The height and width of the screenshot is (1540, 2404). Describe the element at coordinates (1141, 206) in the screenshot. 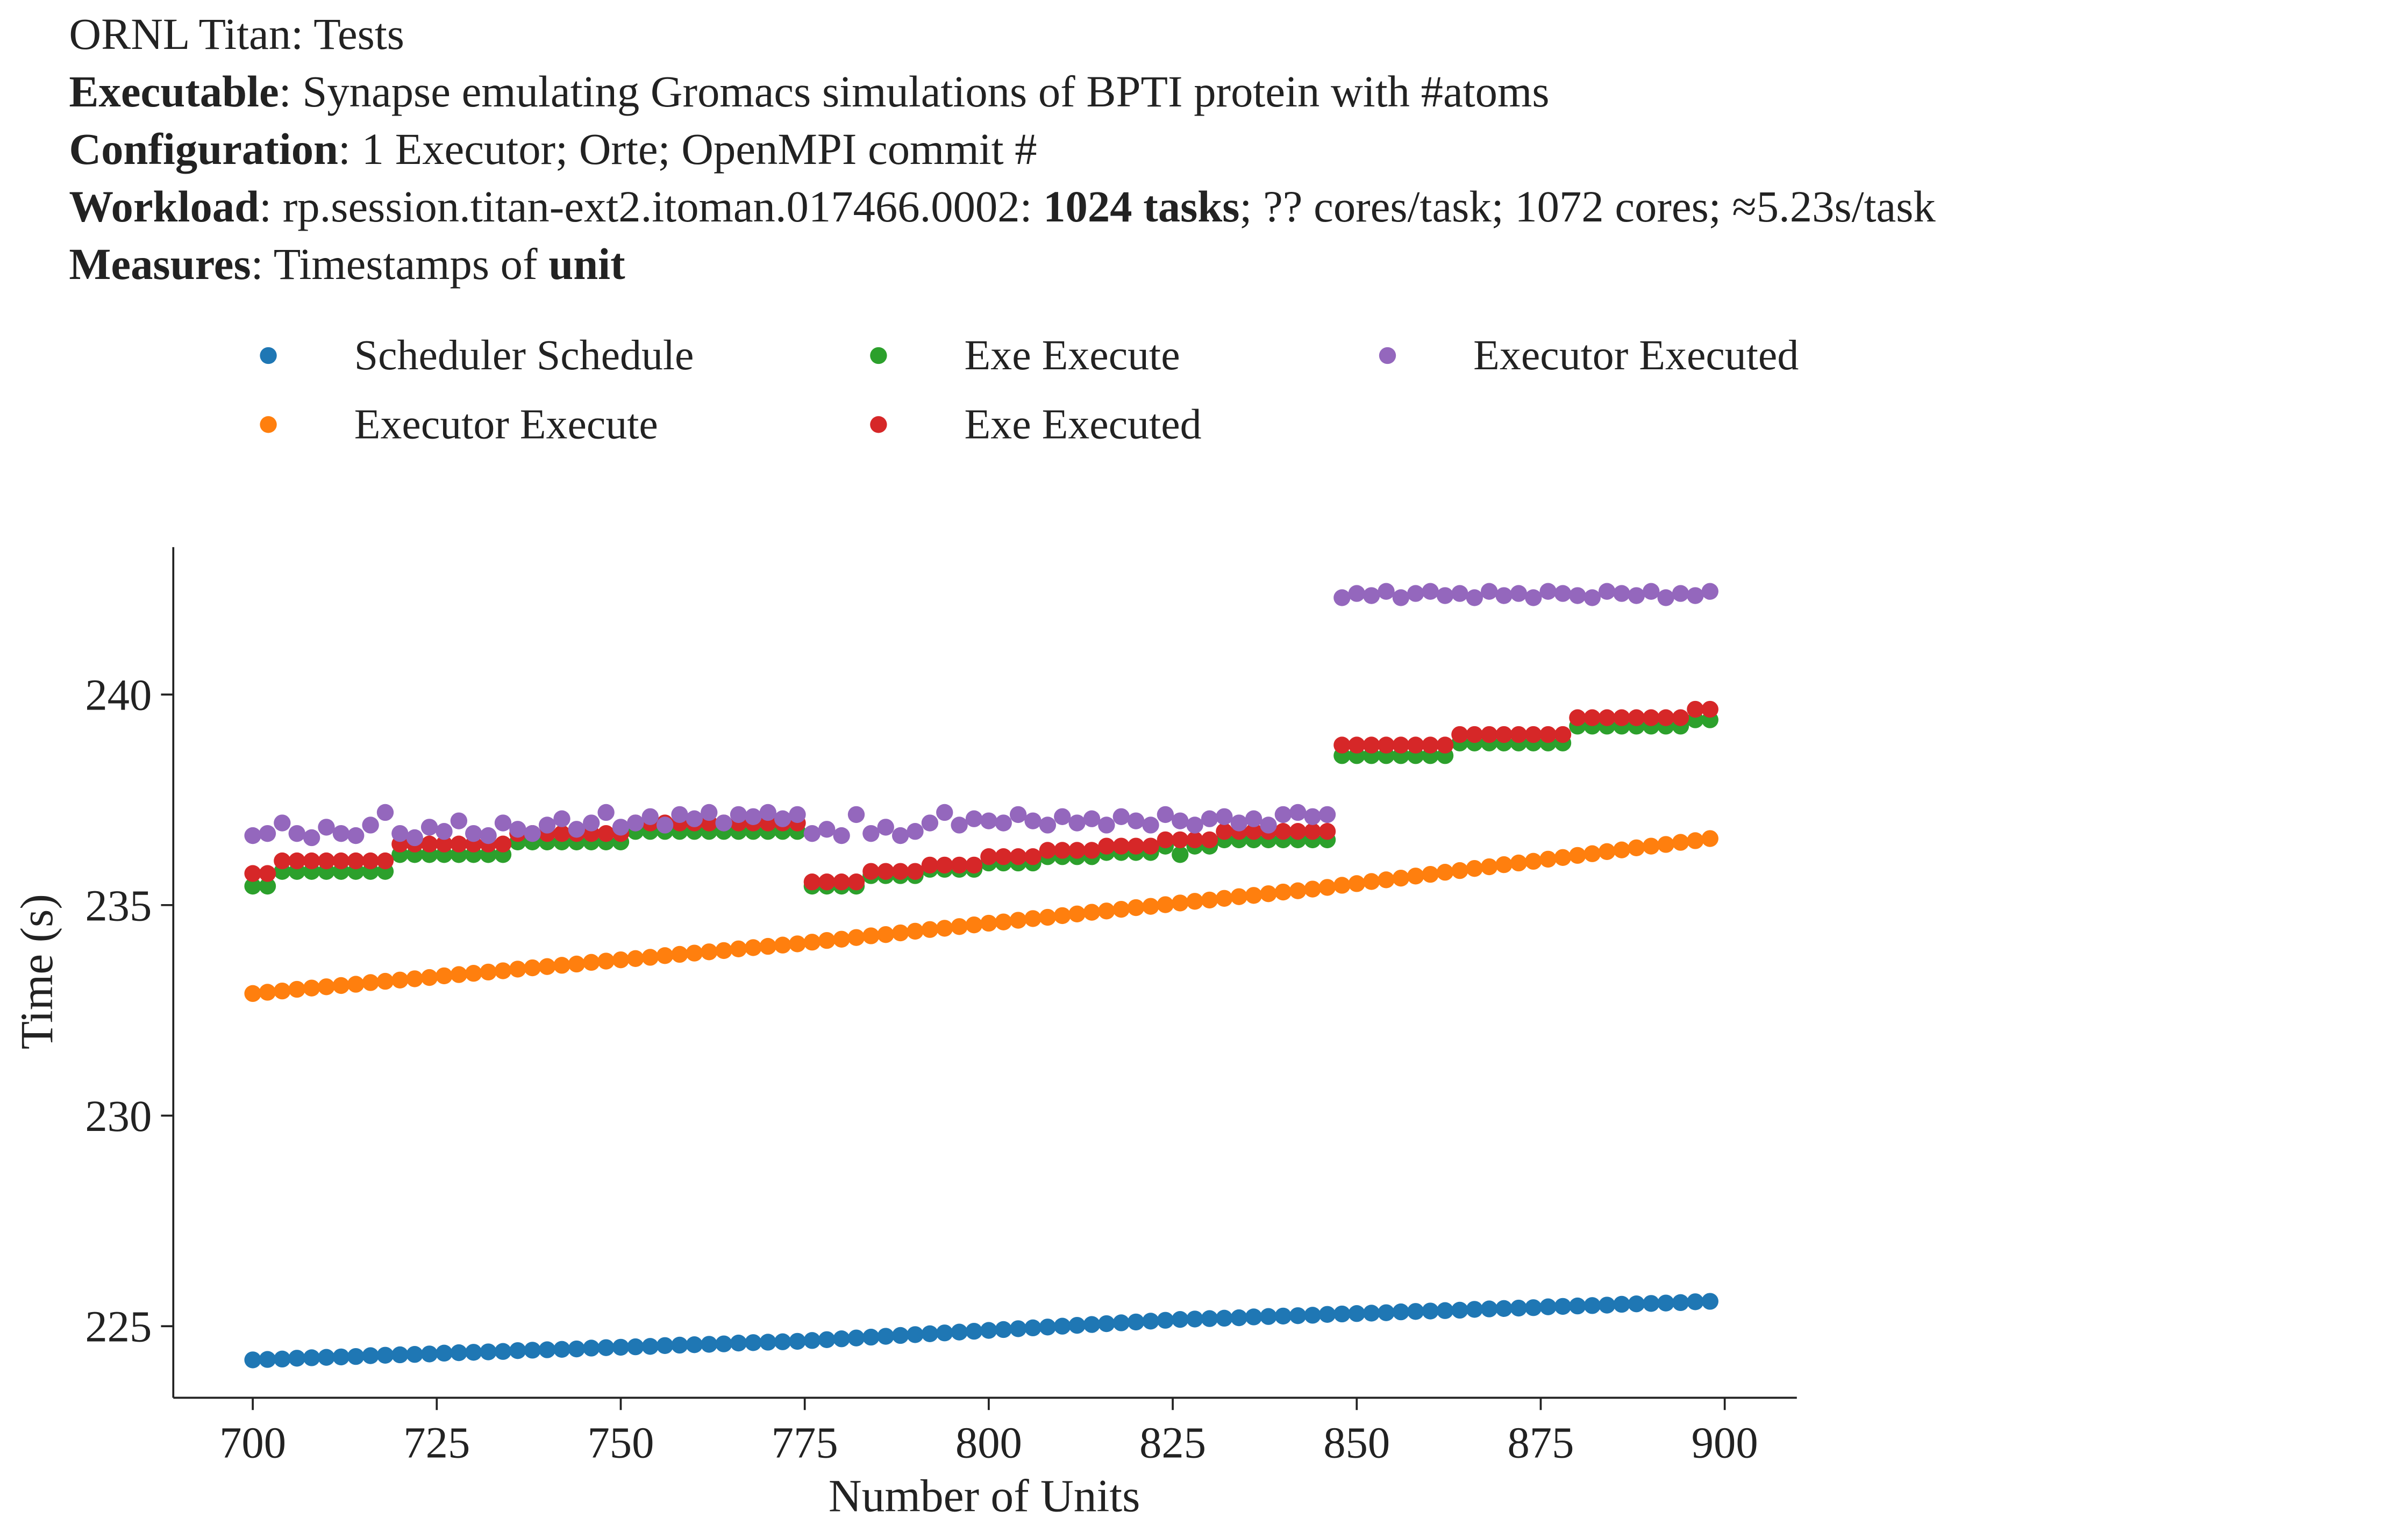

I see `title-segment: 1024 tasks` at that location.